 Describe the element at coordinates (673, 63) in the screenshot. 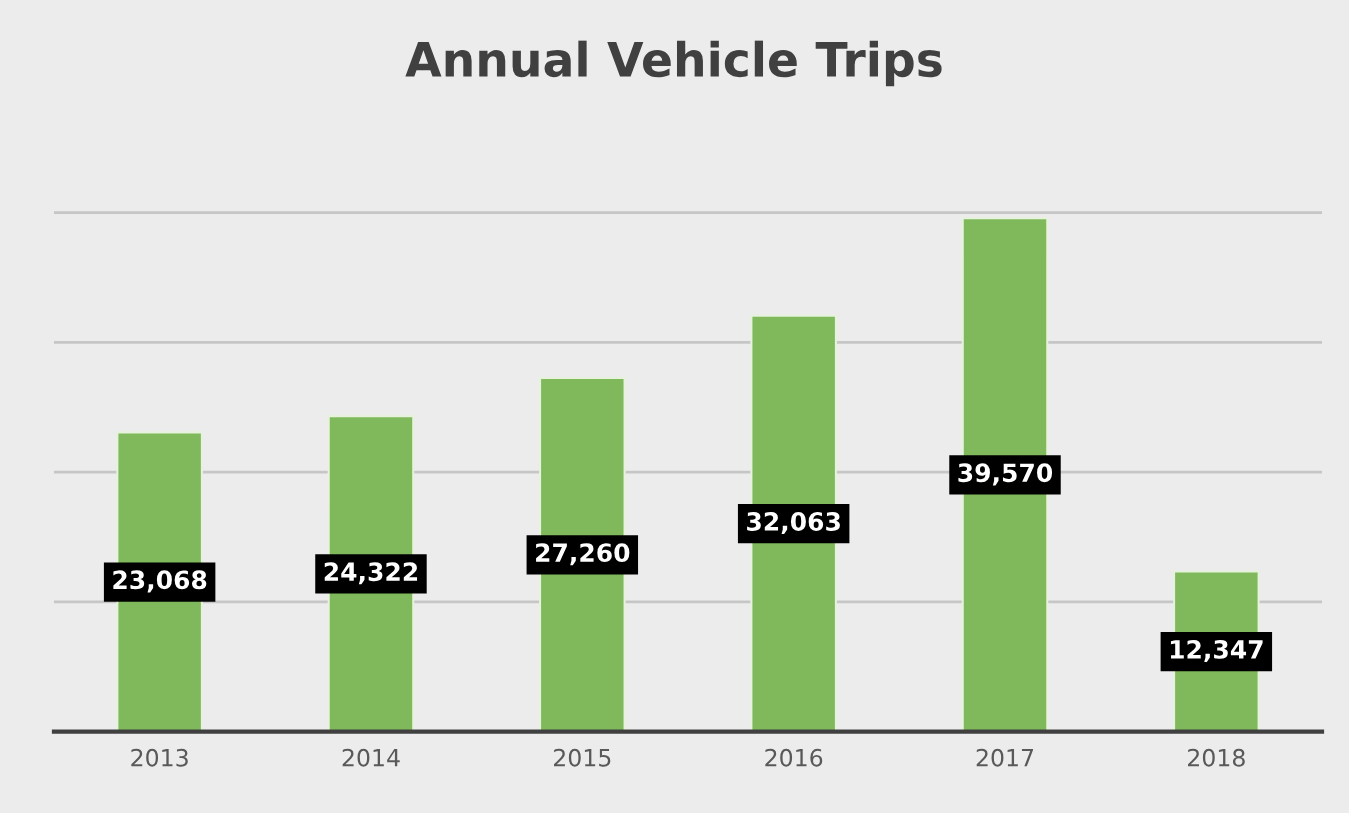

I see `chart-title: Annual Vehicle Trips` at that location.